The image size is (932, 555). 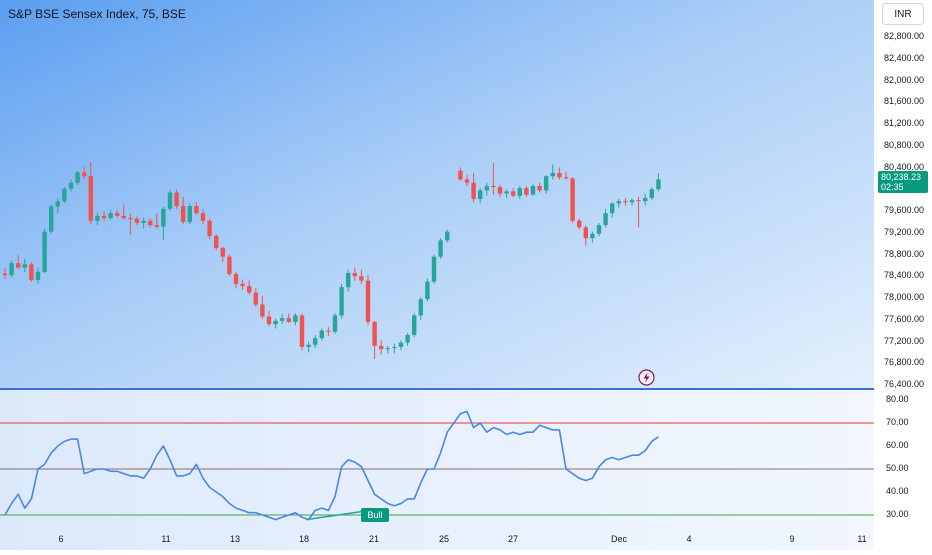 I want to click on price-axis-label: 80,400.00, so click(x=904, y=166).